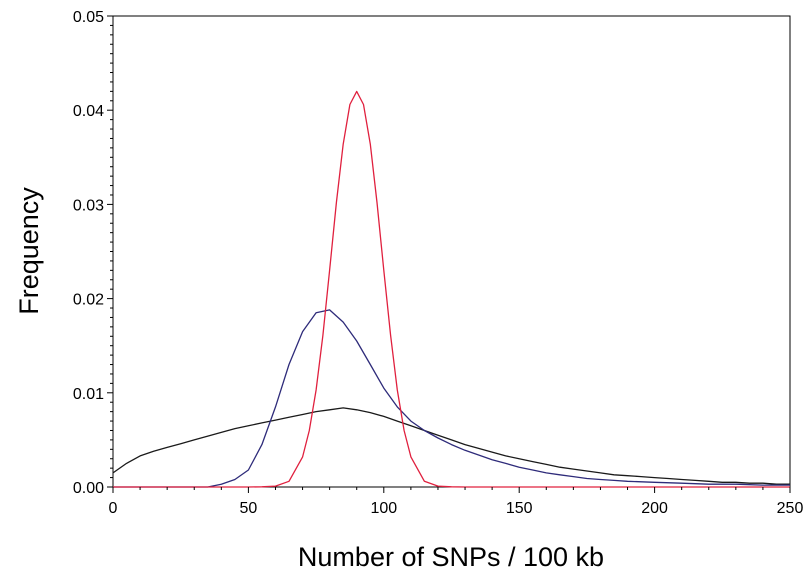 The image size is (809, 578). Describe the element at coordinates (88, 17) in the screenshot. I see `y-tick-label: 0.05` at that location.